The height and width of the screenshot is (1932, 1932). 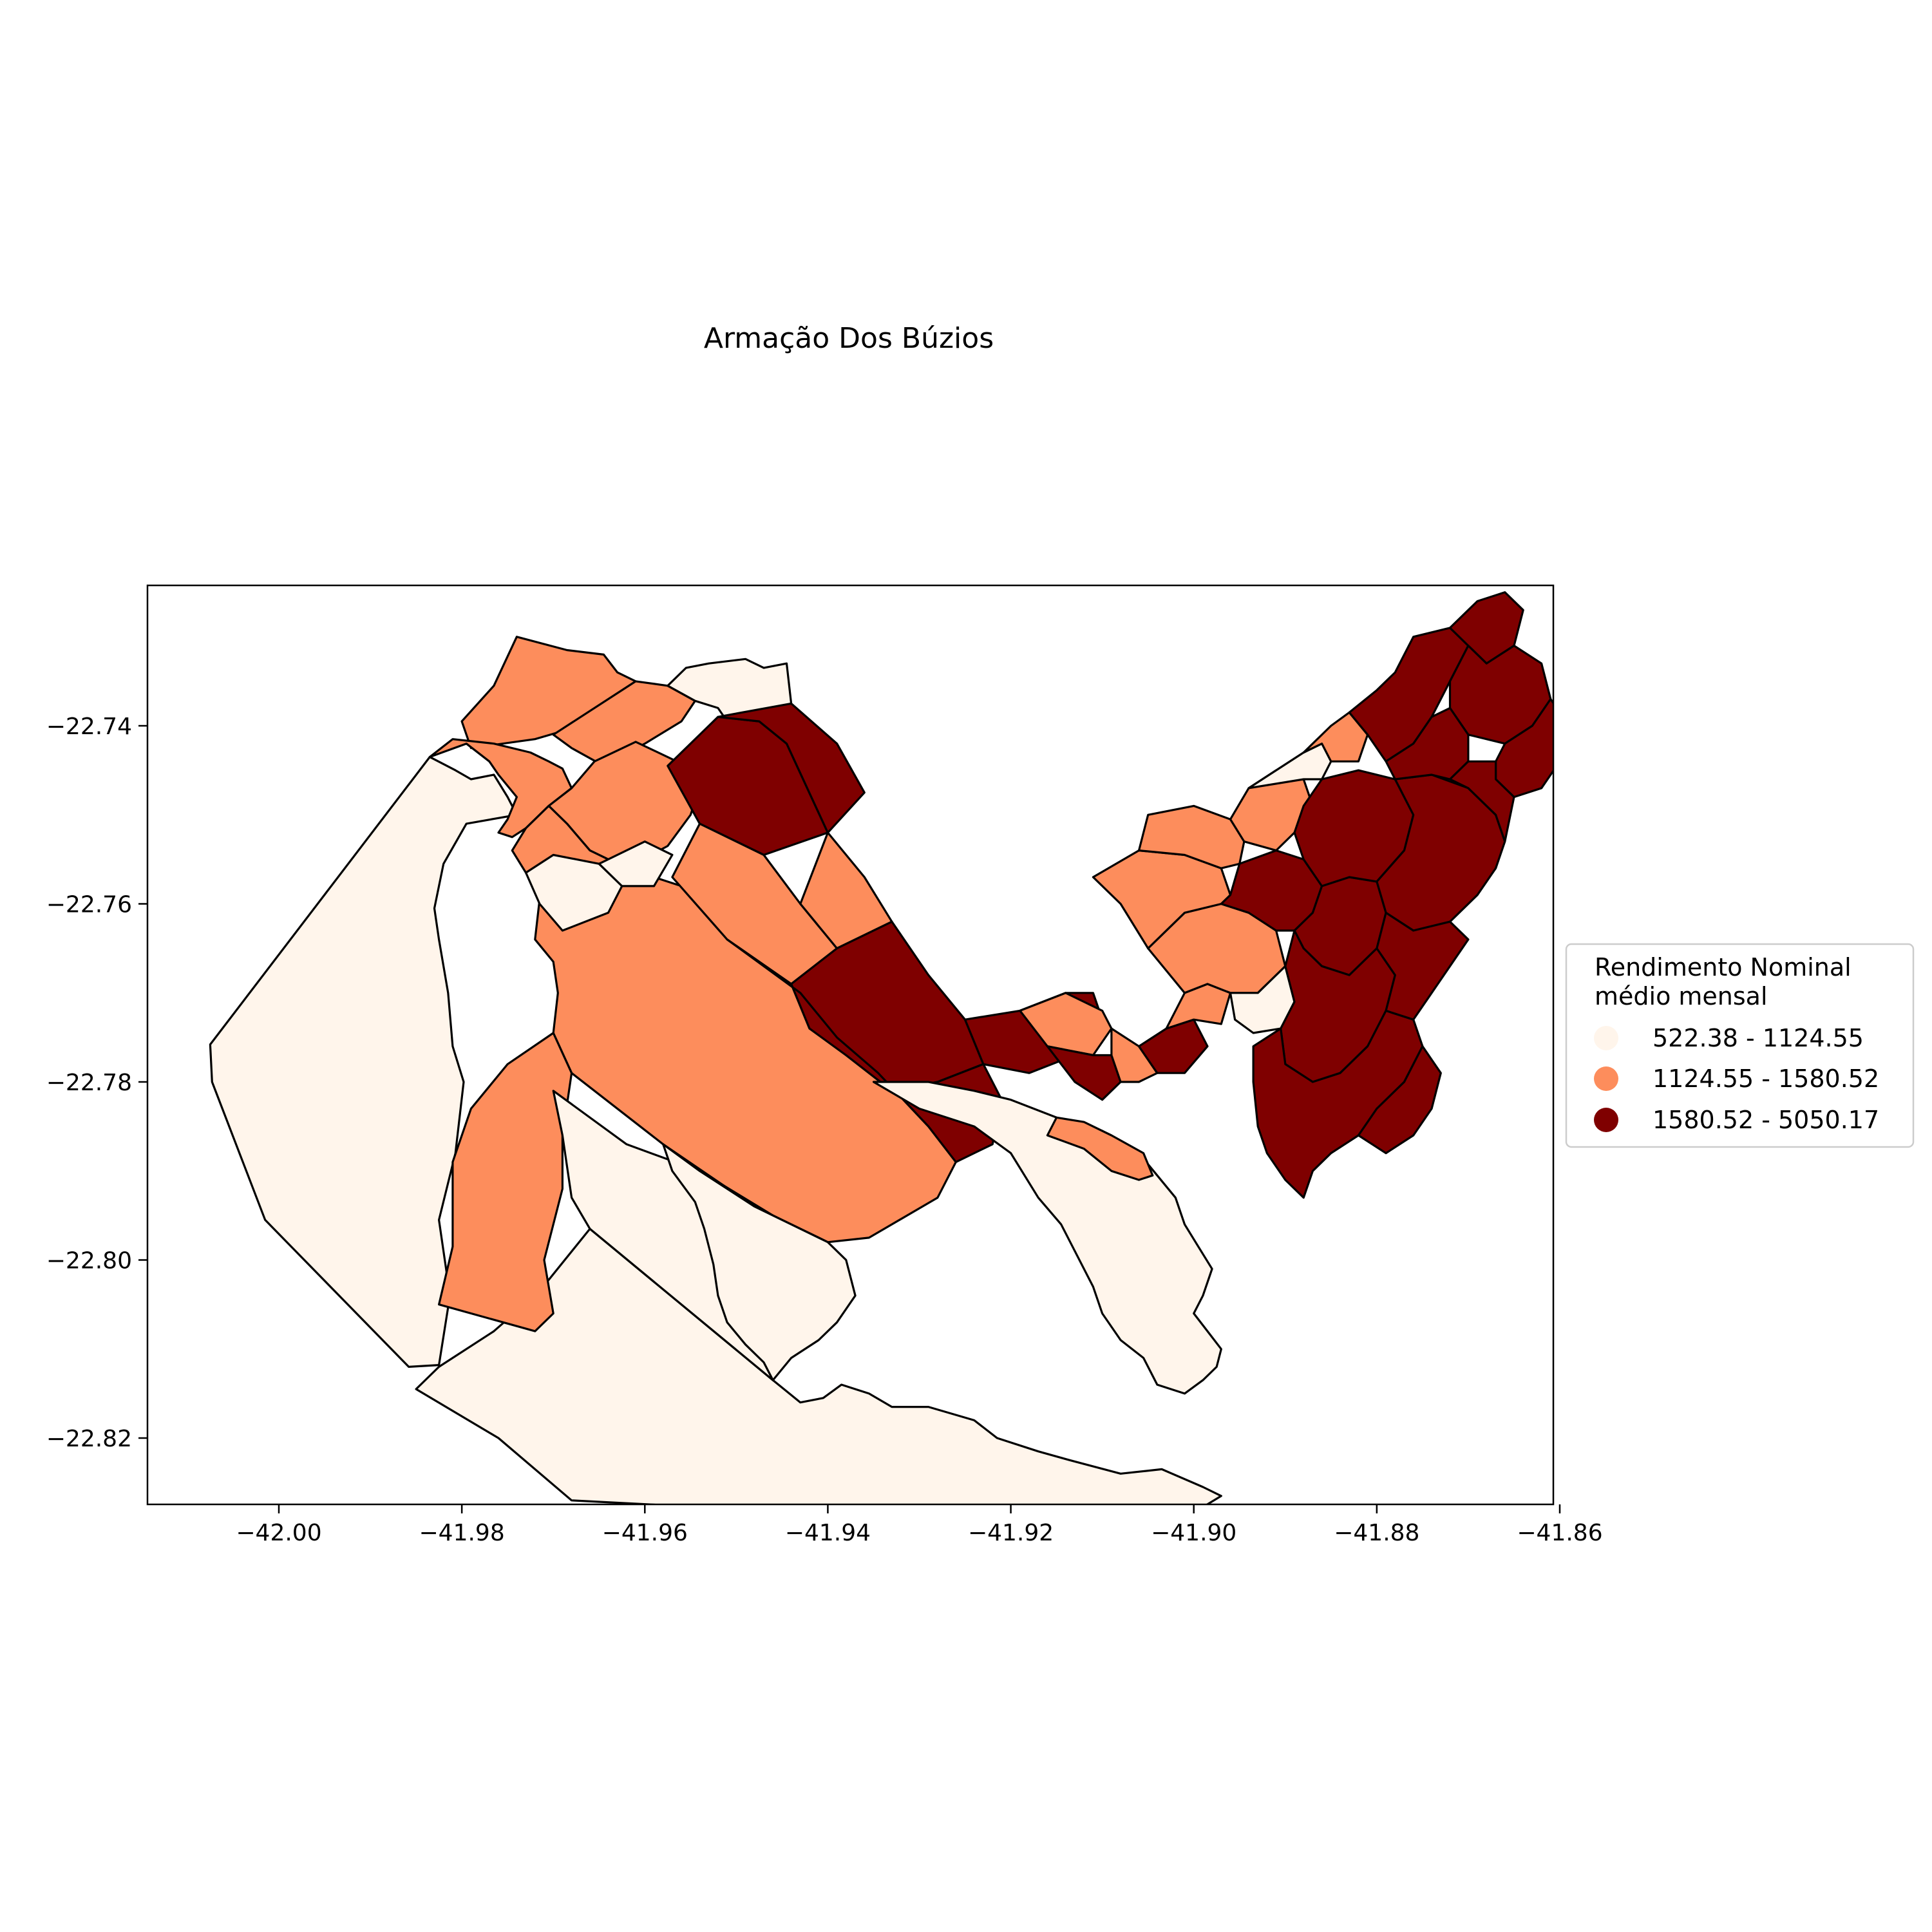 What do you see at coordinates (1723, 967) in the screenshot?
I see `legend-title-line1: Rendimento Nominal` at bounding box center [1723, 967].